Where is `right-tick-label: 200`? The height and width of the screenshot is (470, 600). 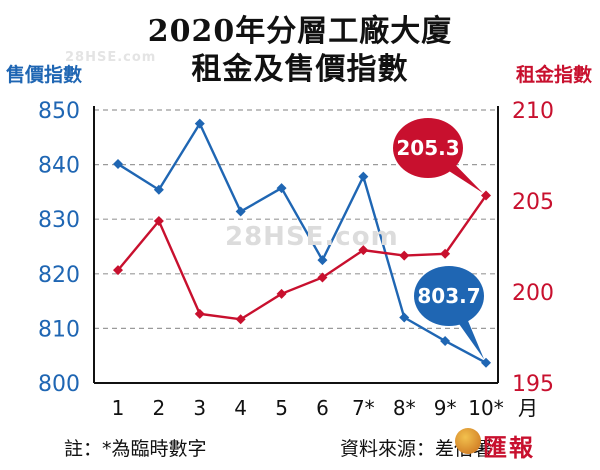
right-tick-label: 200 is located at coordinates (533, 293).